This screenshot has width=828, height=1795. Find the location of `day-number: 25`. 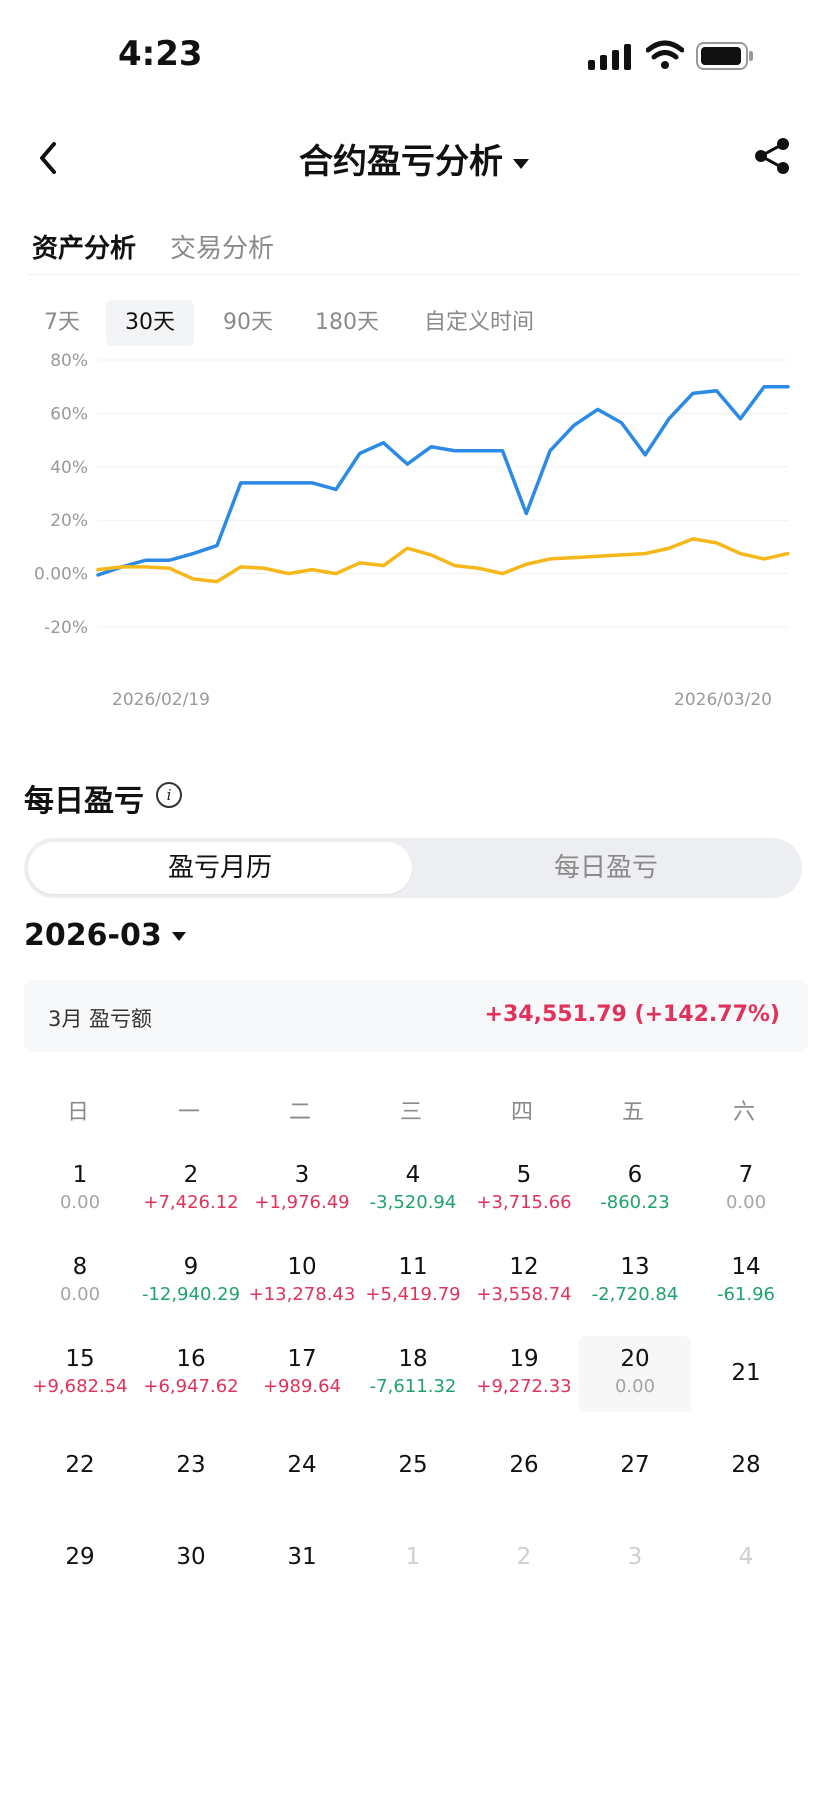

day-number: 25 is located at coordinates (413, 1465).